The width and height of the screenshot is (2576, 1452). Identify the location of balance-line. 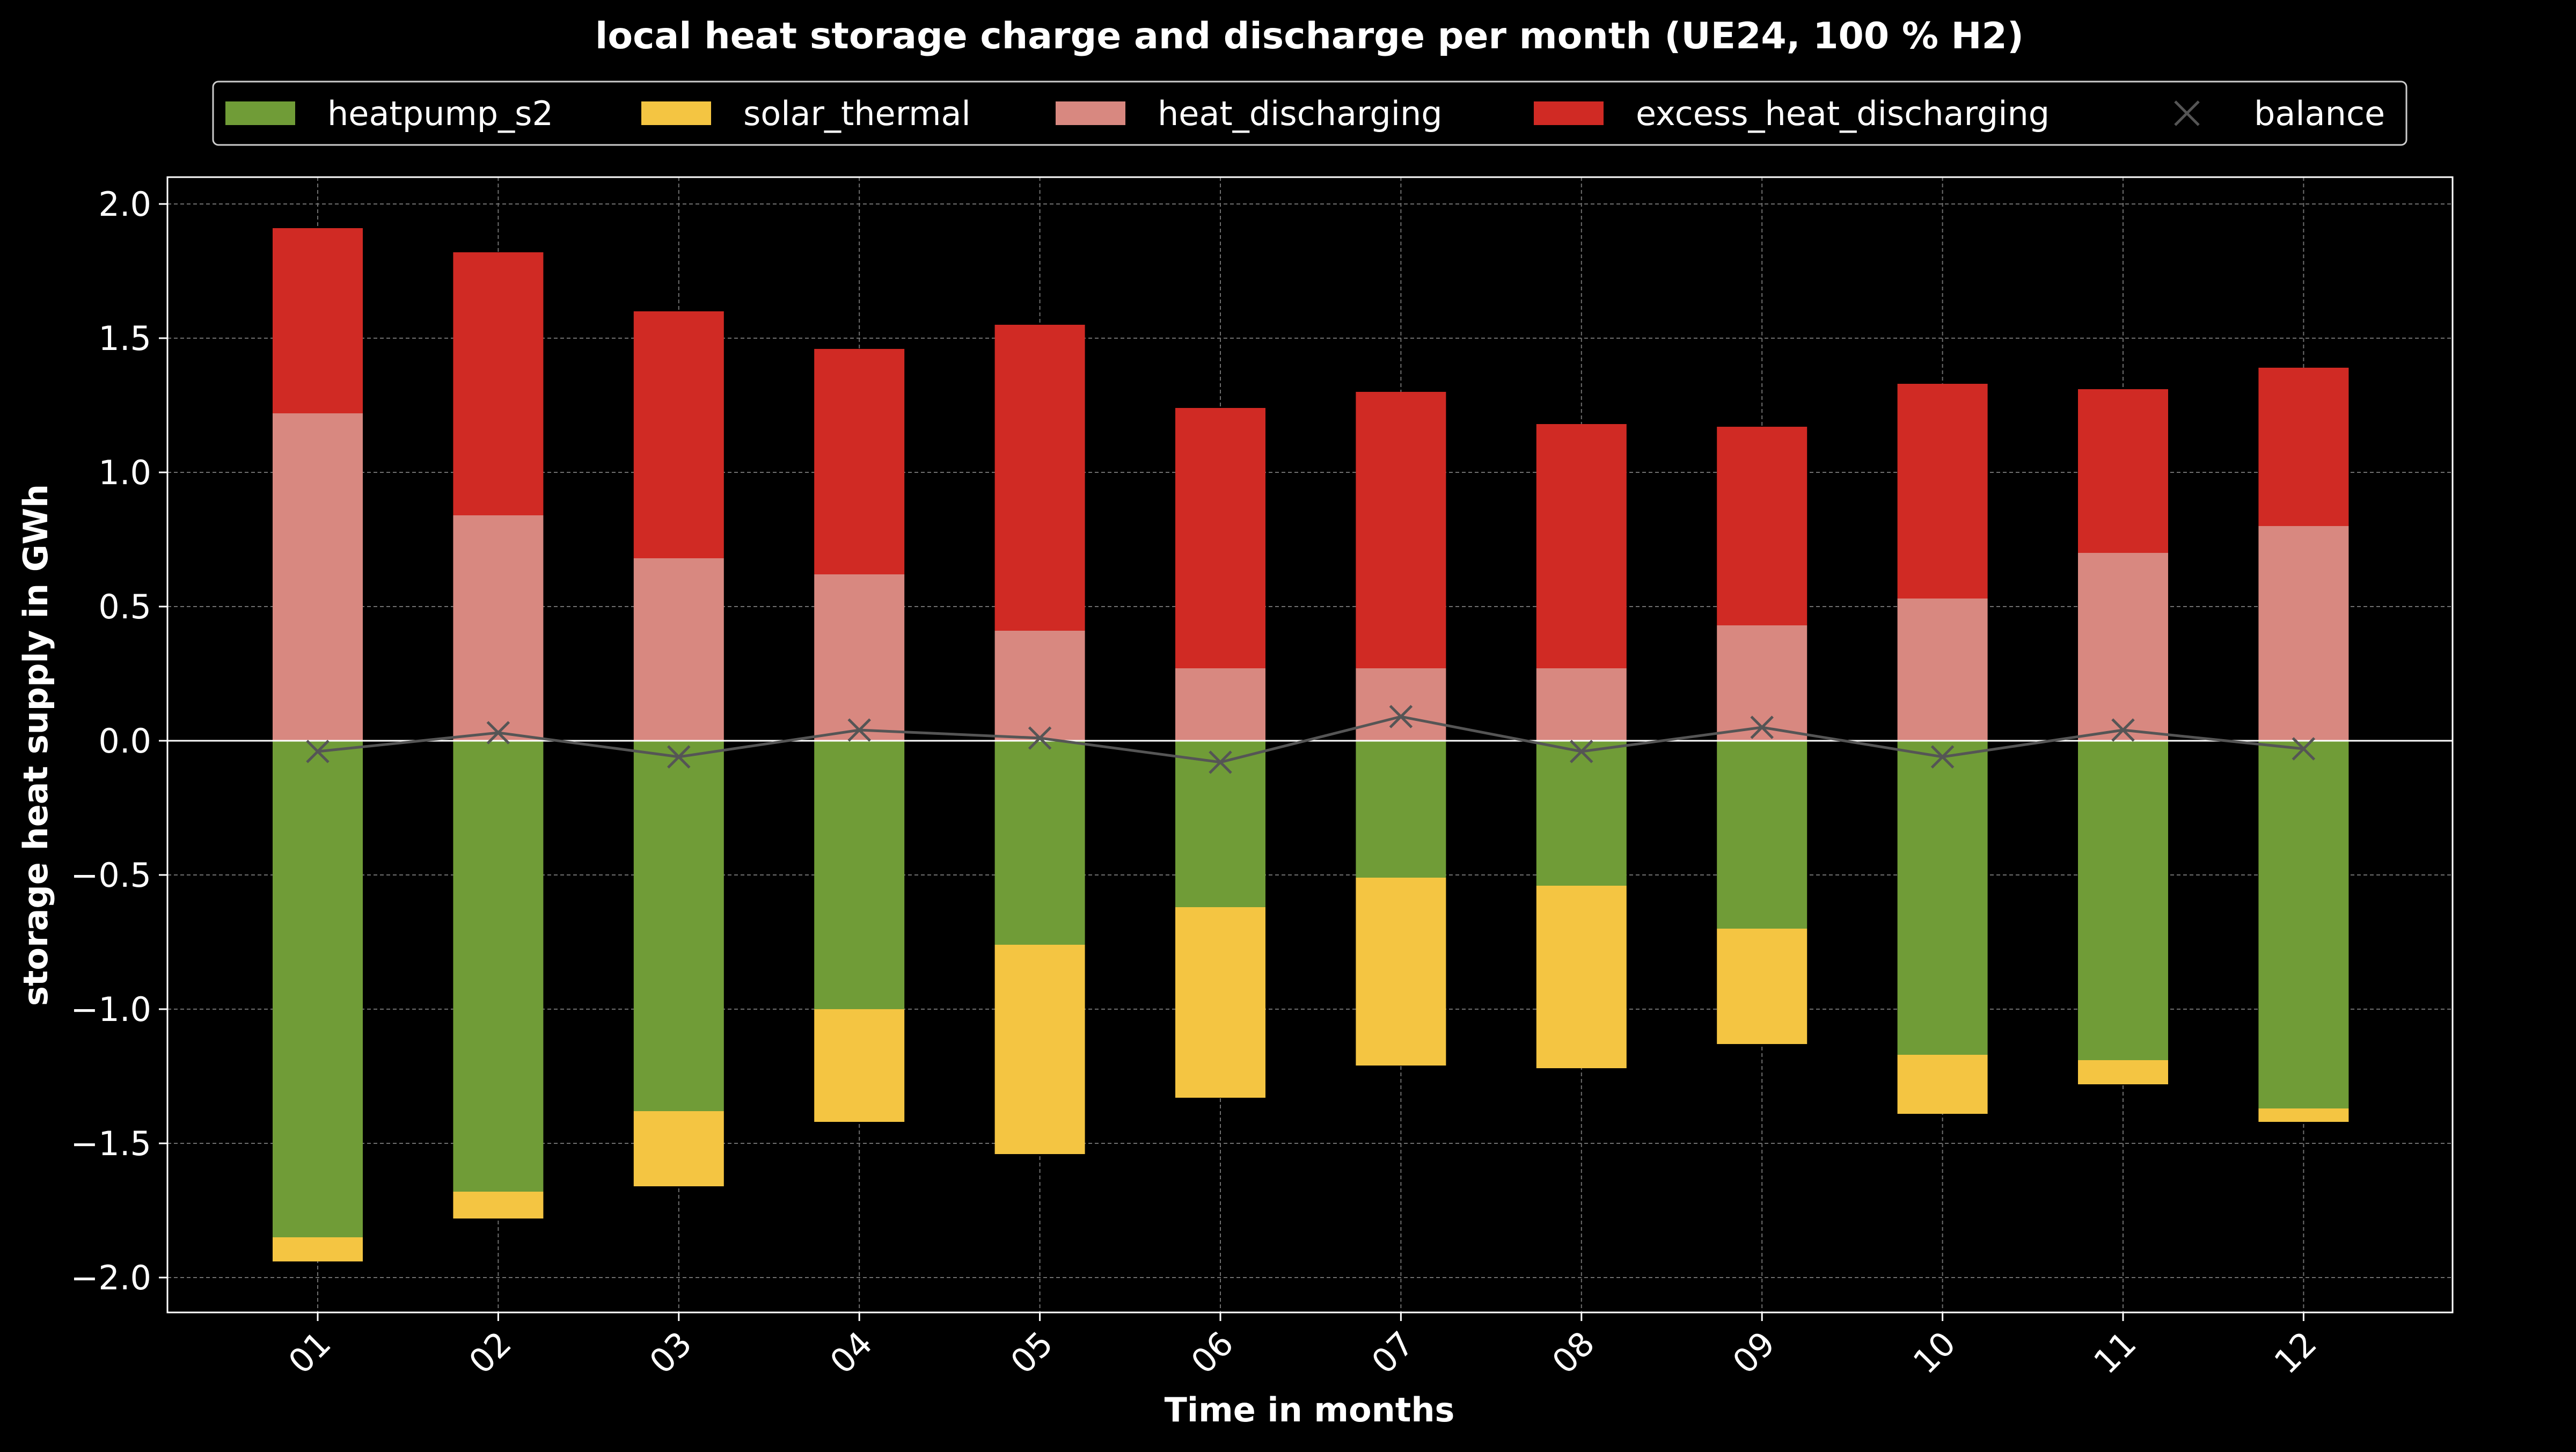
(1310, 739).